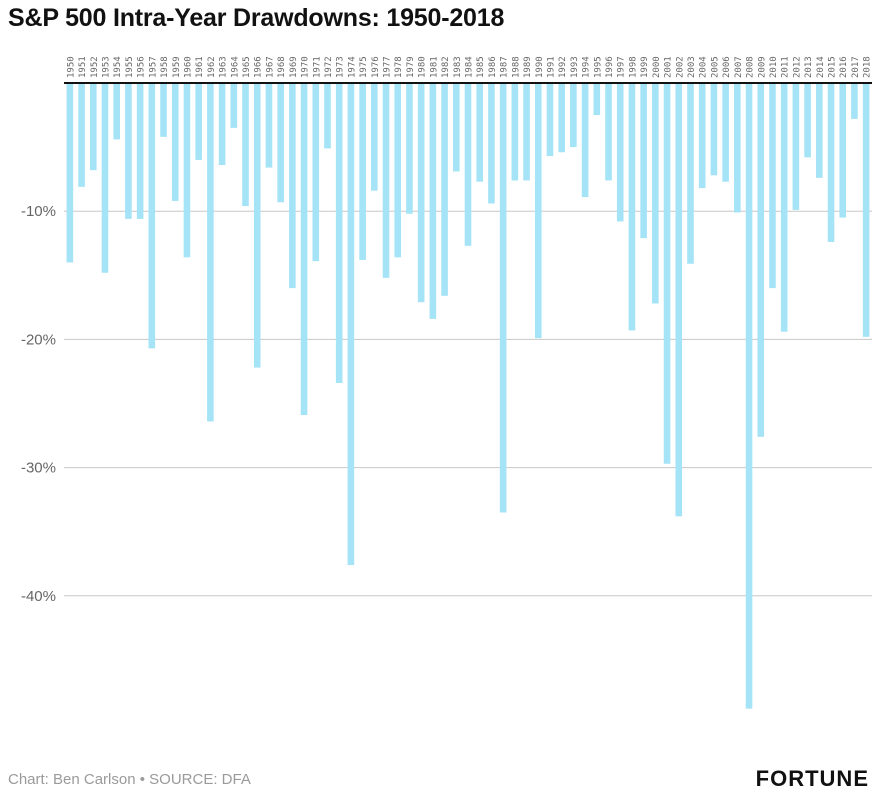 The height and width of the screenshot is (793, 877). Describe the element at coordinates (503, 298) in the screenshot. I see `bar-1987` at that location.